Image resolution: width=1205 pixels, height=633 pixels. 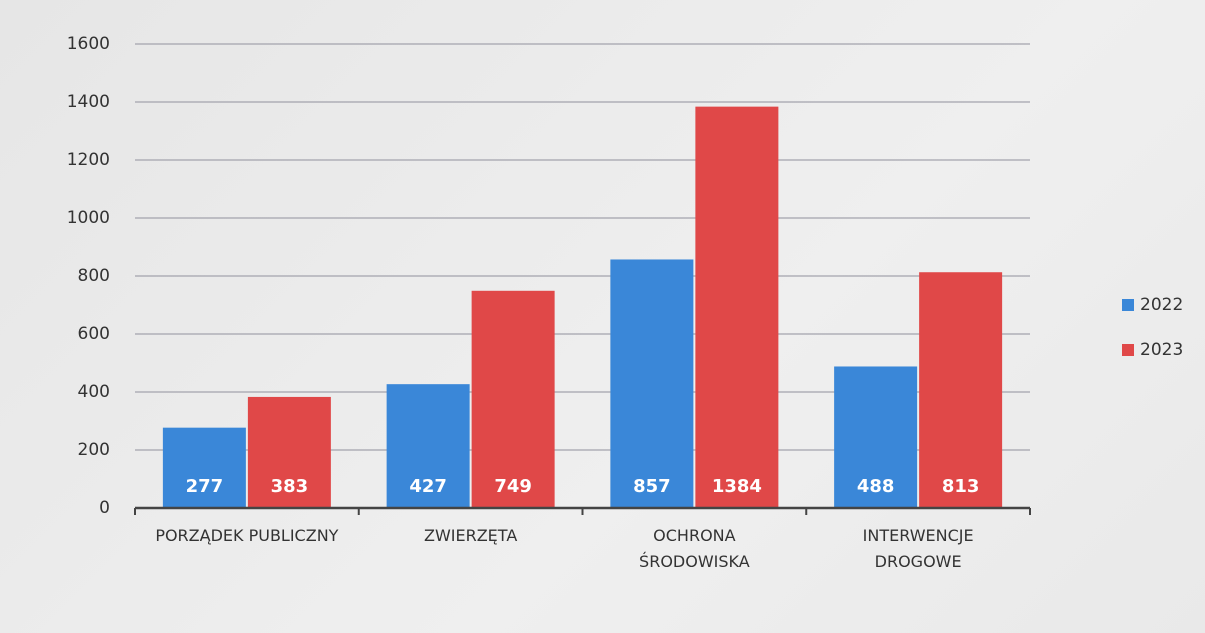 I want to click on y-tick-label: 1200, so click(x=88, y=160).